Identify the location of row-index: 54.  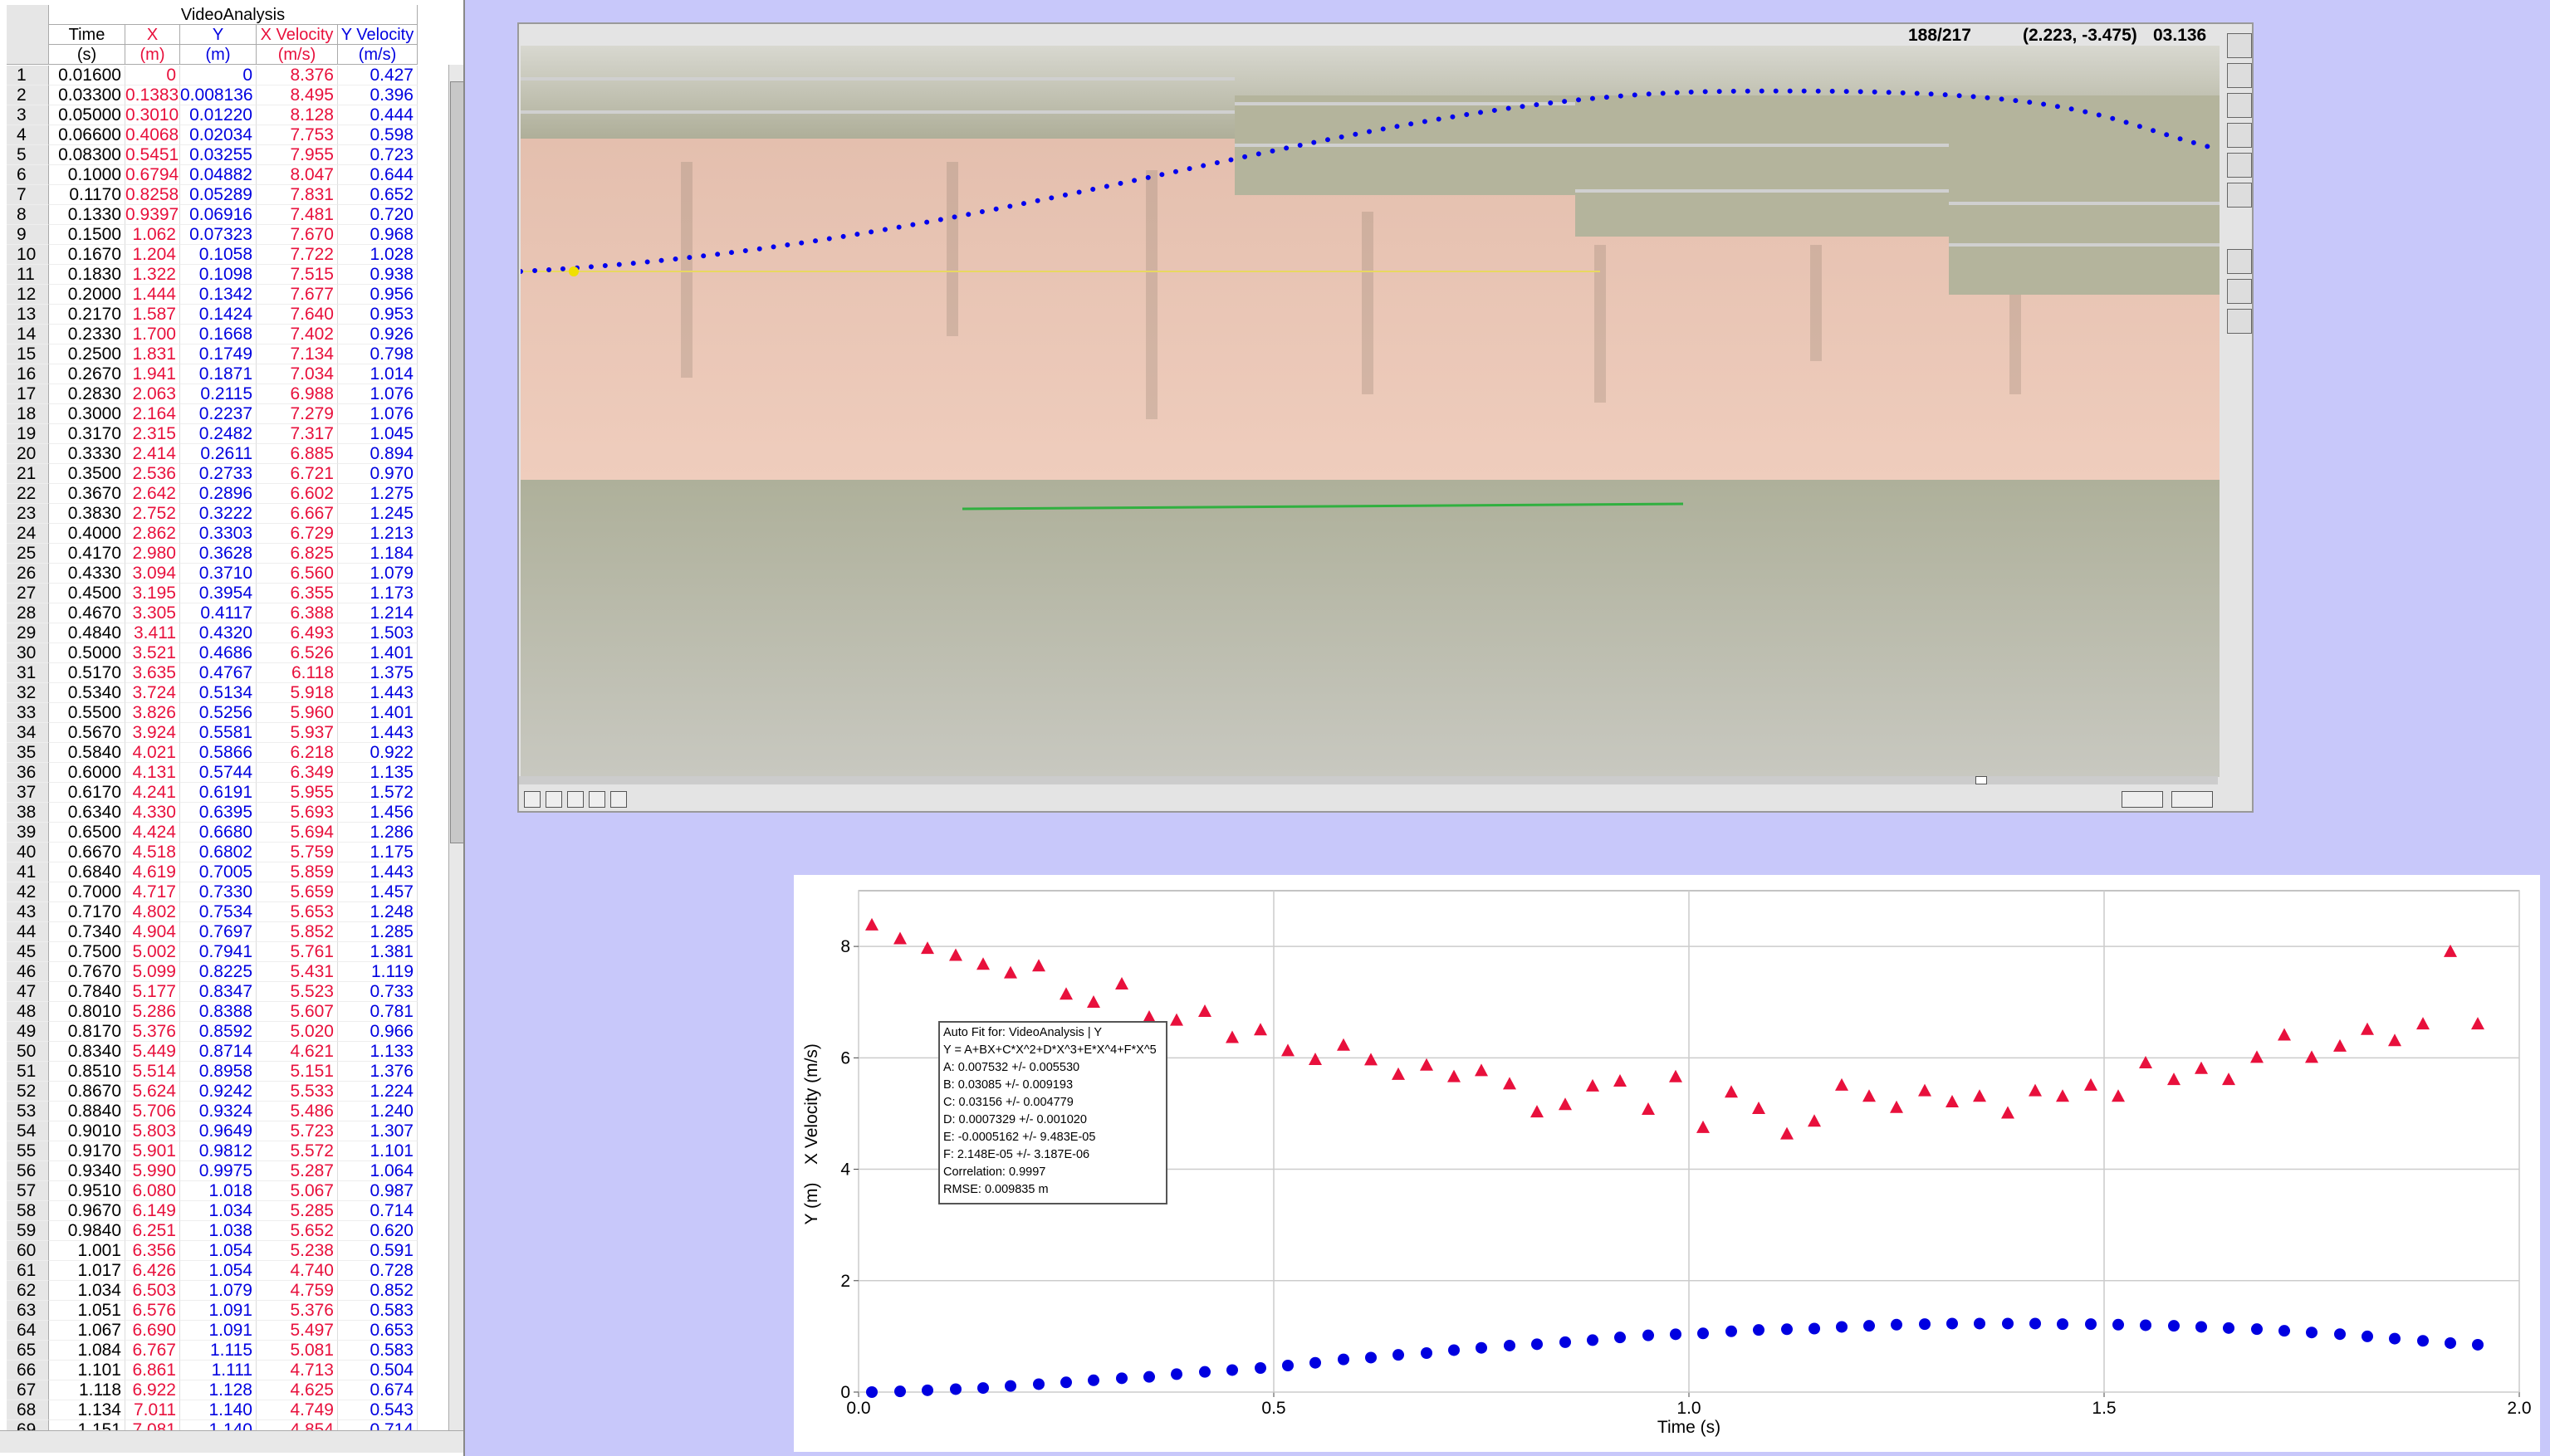
(28, 1131).